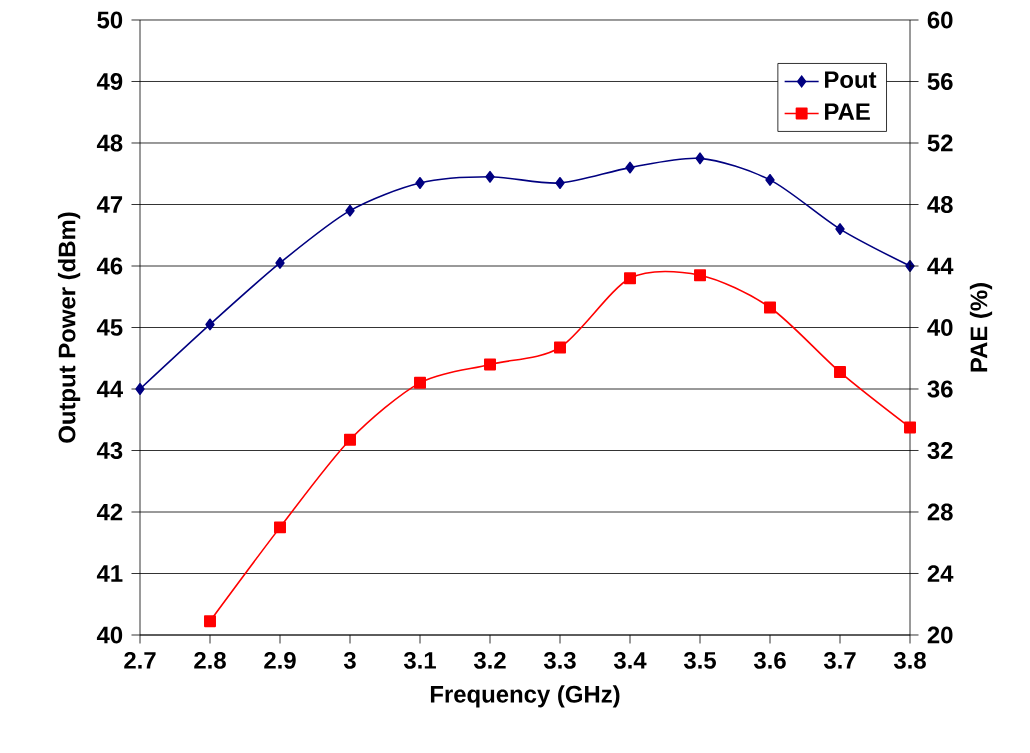 The image size is (1030, 753). Describe the element at coordinates (940, 20) in the screenshot. I see `y2-tick-label: 60` at that location.